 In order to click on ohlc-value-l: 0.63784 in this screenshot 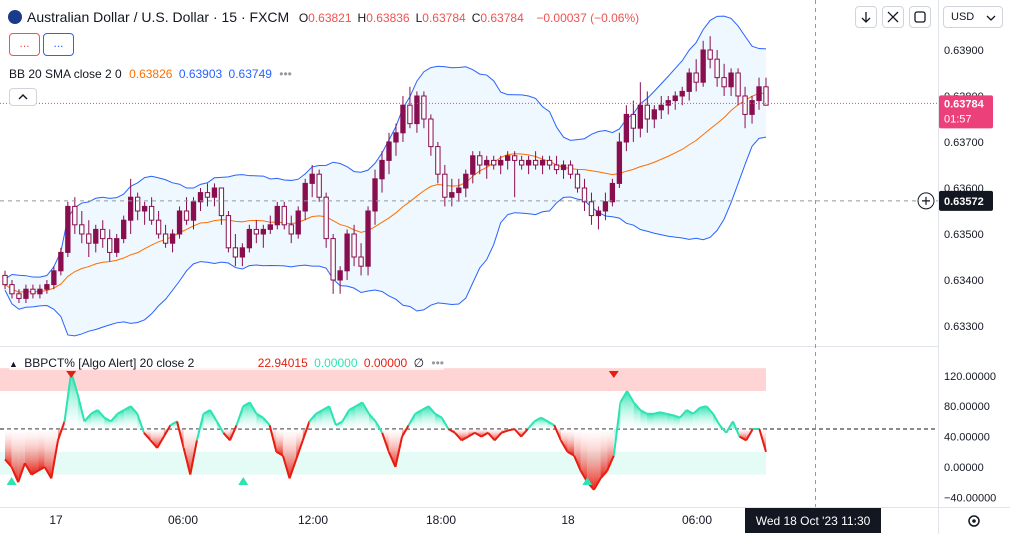, I will do `click(444, 18)`.